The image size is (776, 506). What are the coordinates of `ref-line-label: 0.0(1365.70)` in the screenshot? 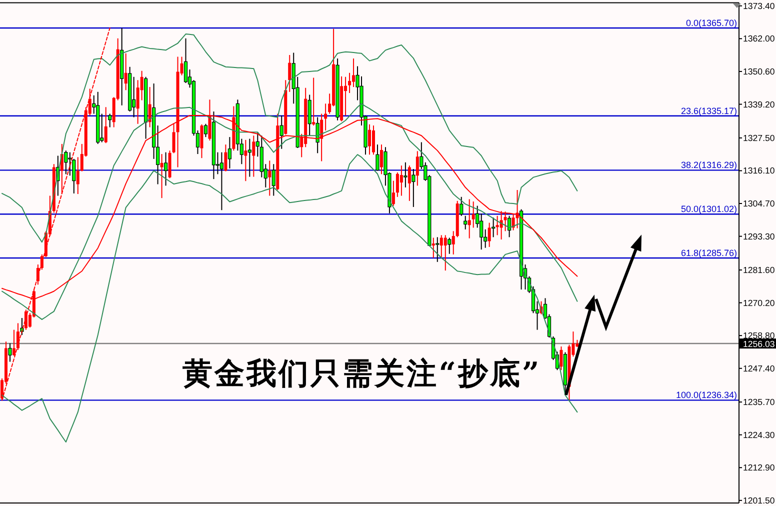 It's located at (711, 23).